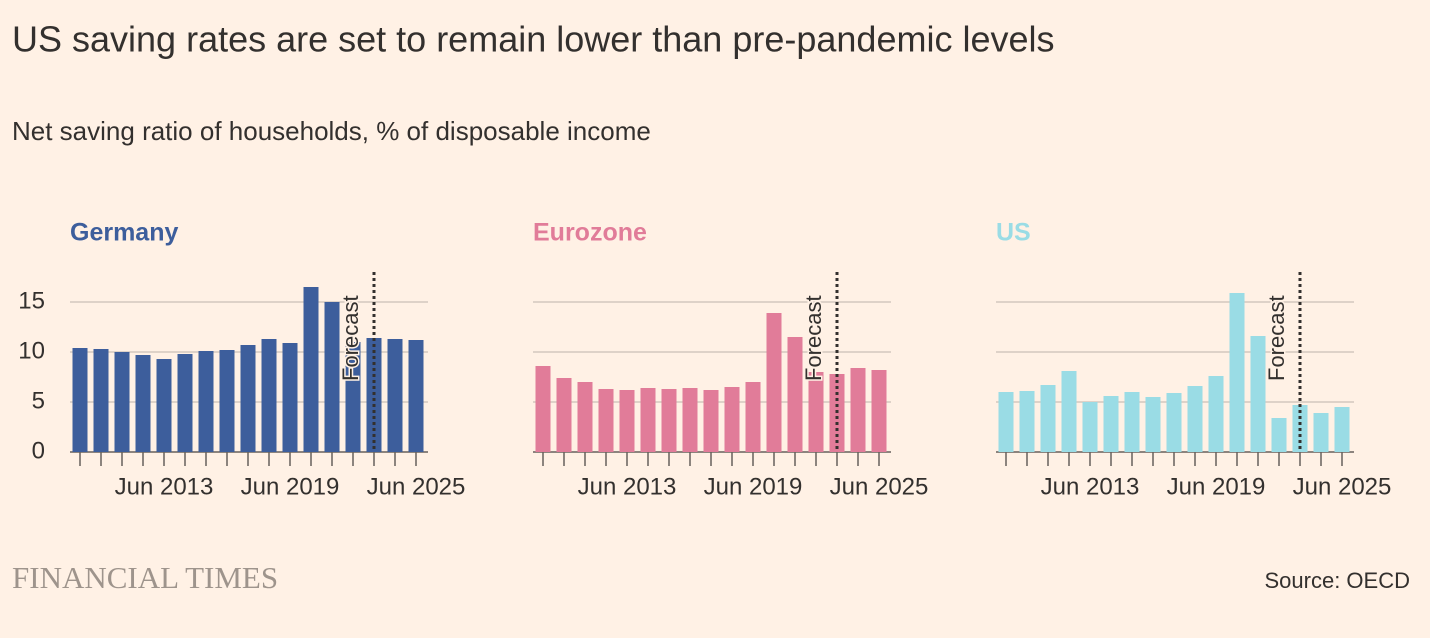 The height and width of the screenshot is (638, 1430). What do you see at coordinates (1338, 580) in the screenshot?
I see `source: Source: OECD` at bounding box center [1338, 580].